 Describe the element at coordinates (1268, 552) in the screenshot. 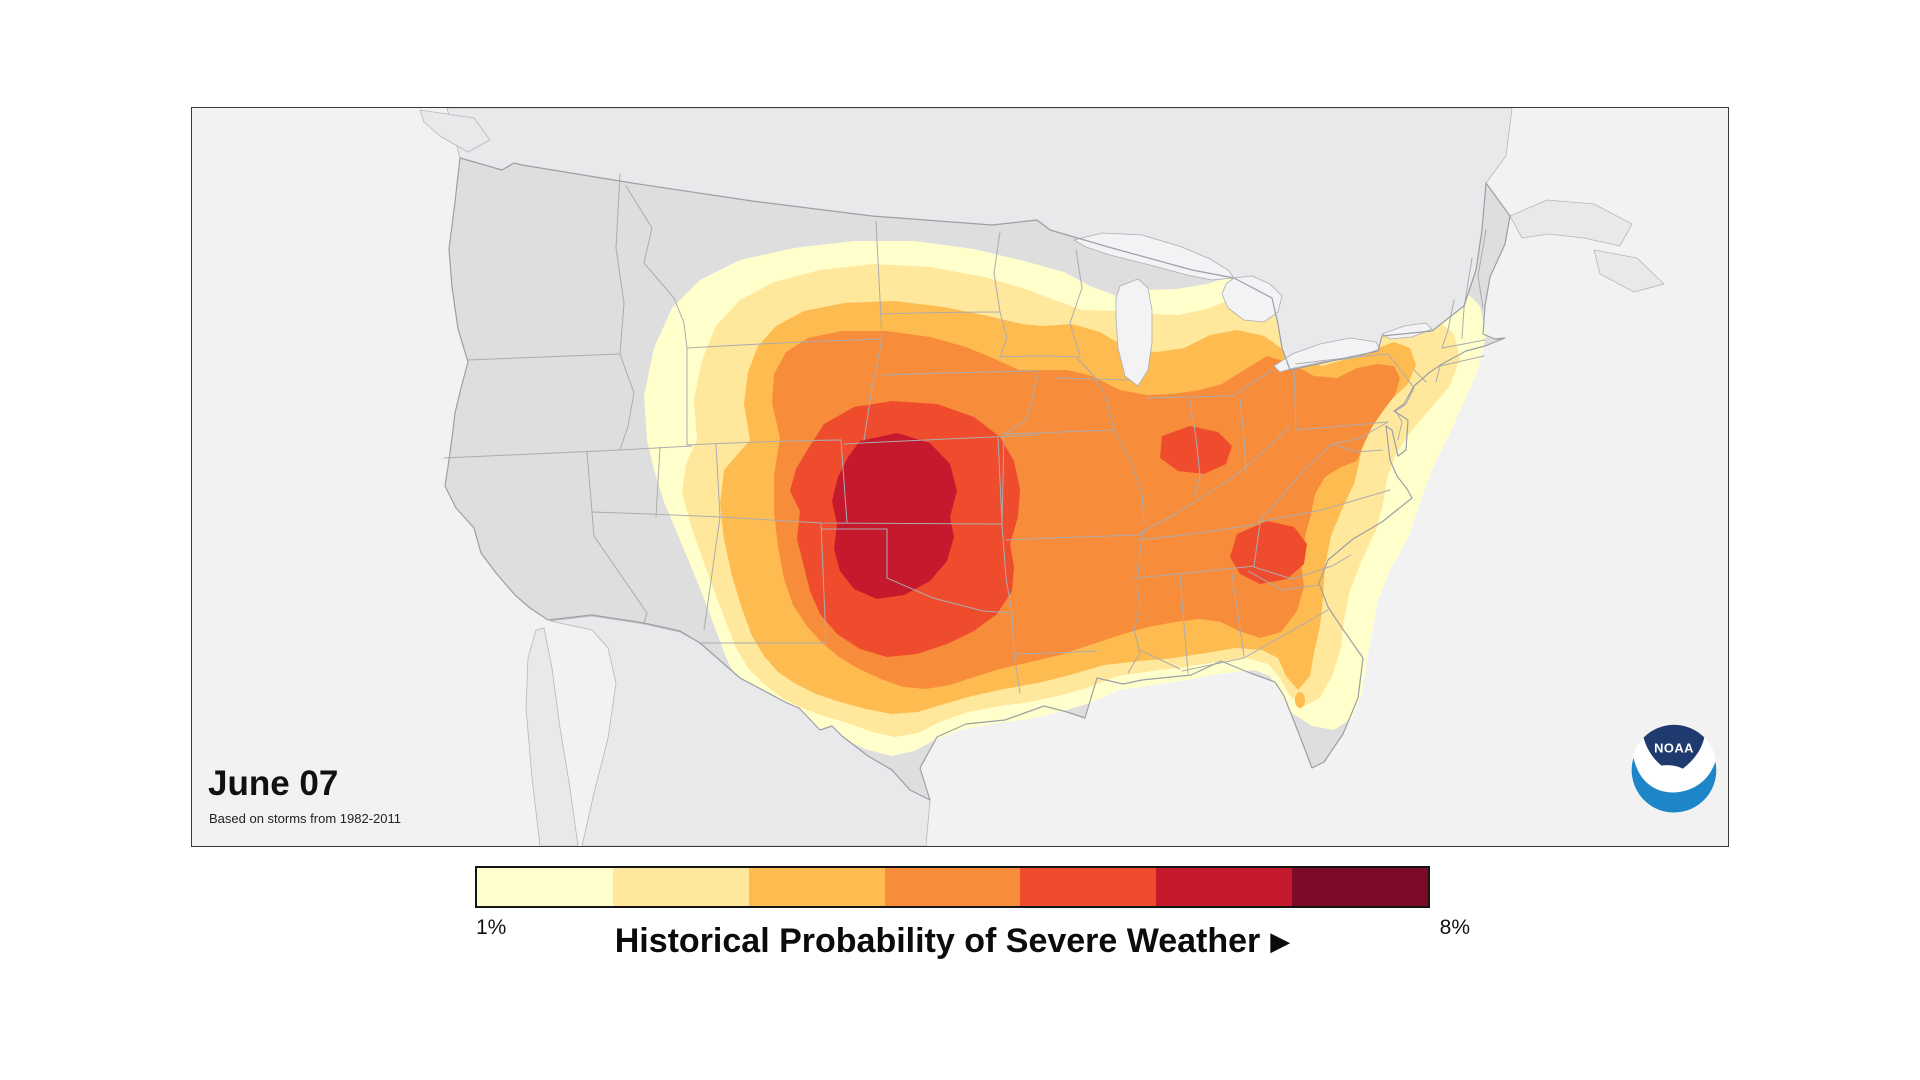

I see `contour-band-5pct-carolinas` at that location.